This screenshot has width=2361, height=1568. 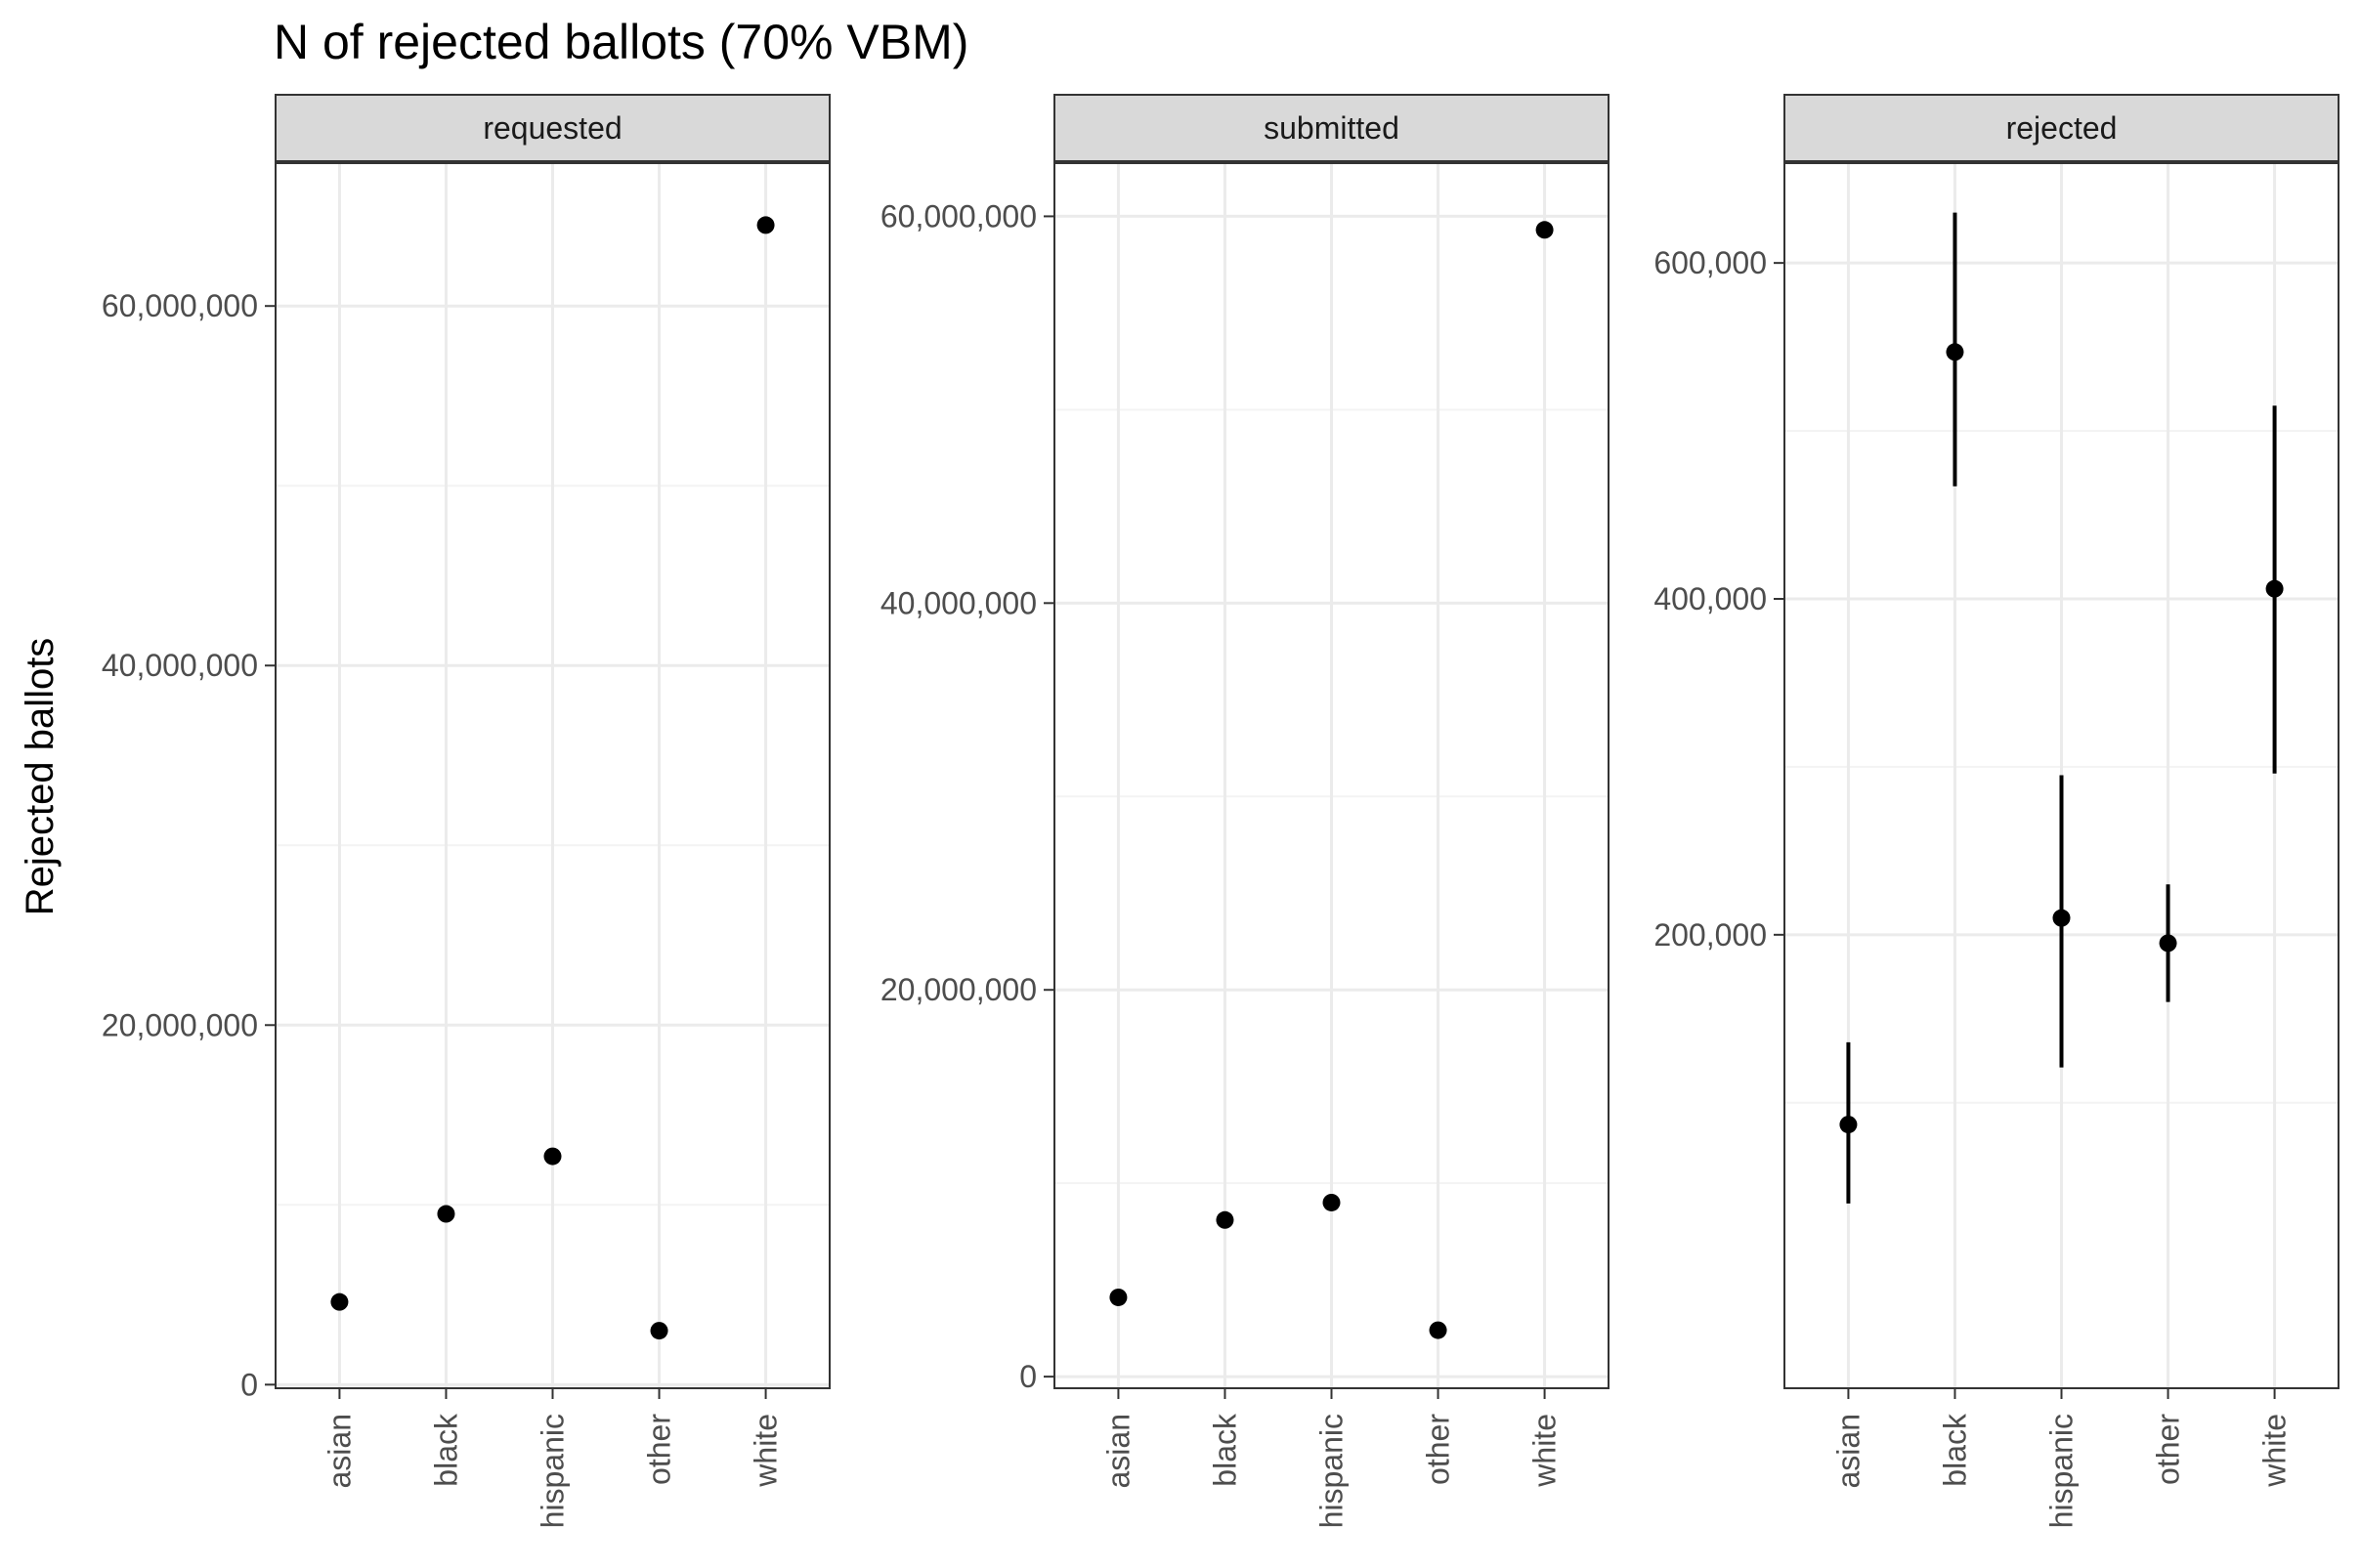 I want to click on chart-title: N of rejected ballots (70% VBM), so click(x=621, y=42).